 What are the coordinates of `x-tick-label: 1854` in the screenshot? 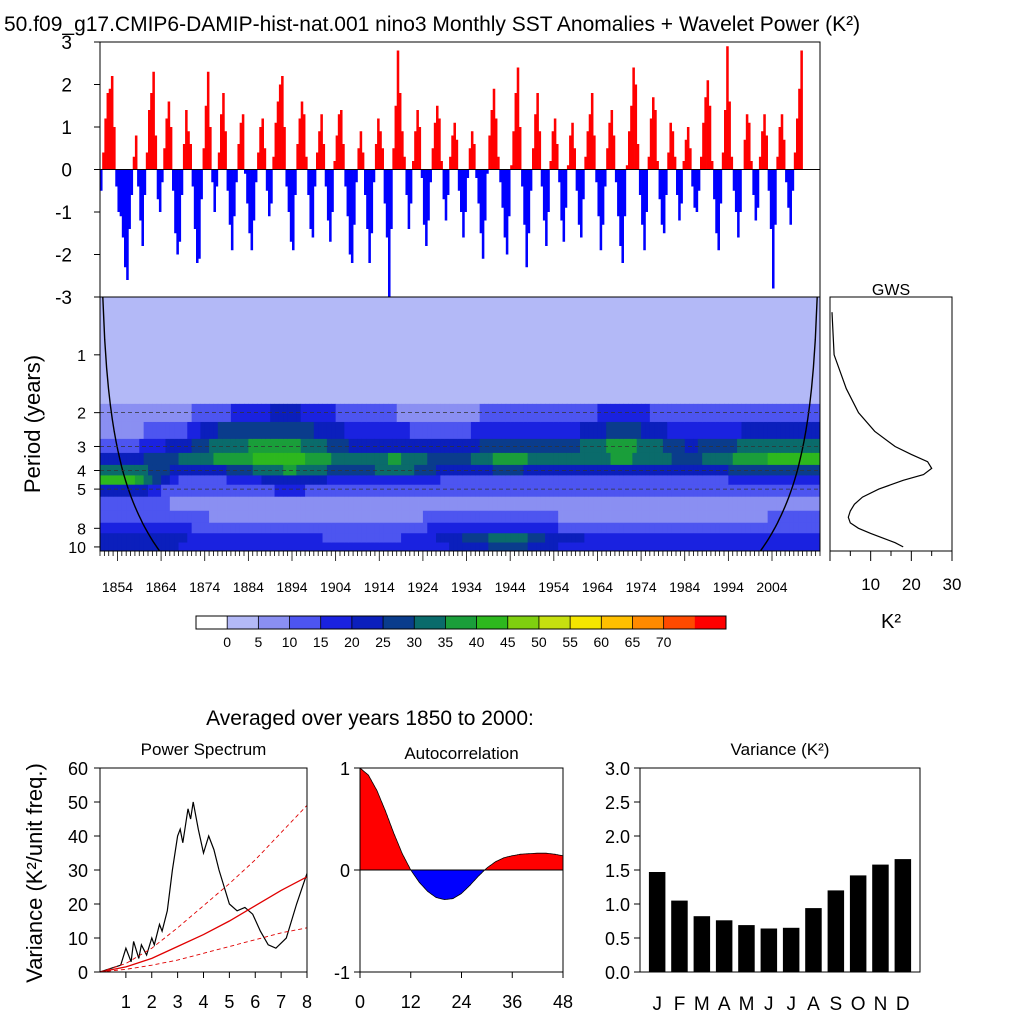 It's located at (117, 587).